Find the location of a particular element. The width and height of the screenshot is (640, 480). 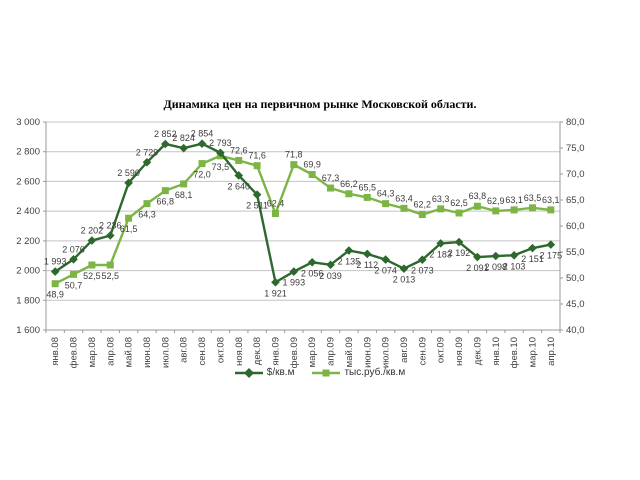

data-point-label: 61,5 is located at coordinates (129, 229).